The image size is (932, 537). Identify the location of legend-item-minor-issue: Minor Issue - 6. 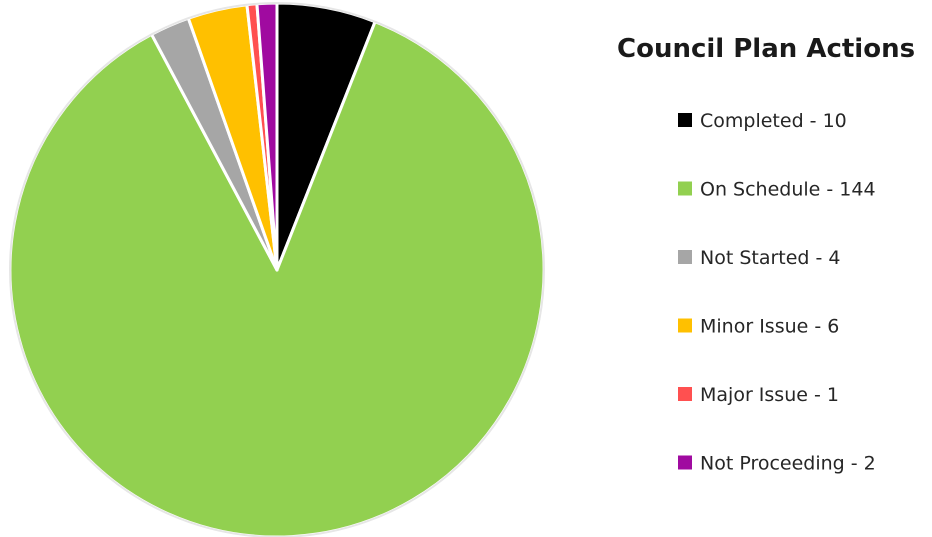
(758, 327).